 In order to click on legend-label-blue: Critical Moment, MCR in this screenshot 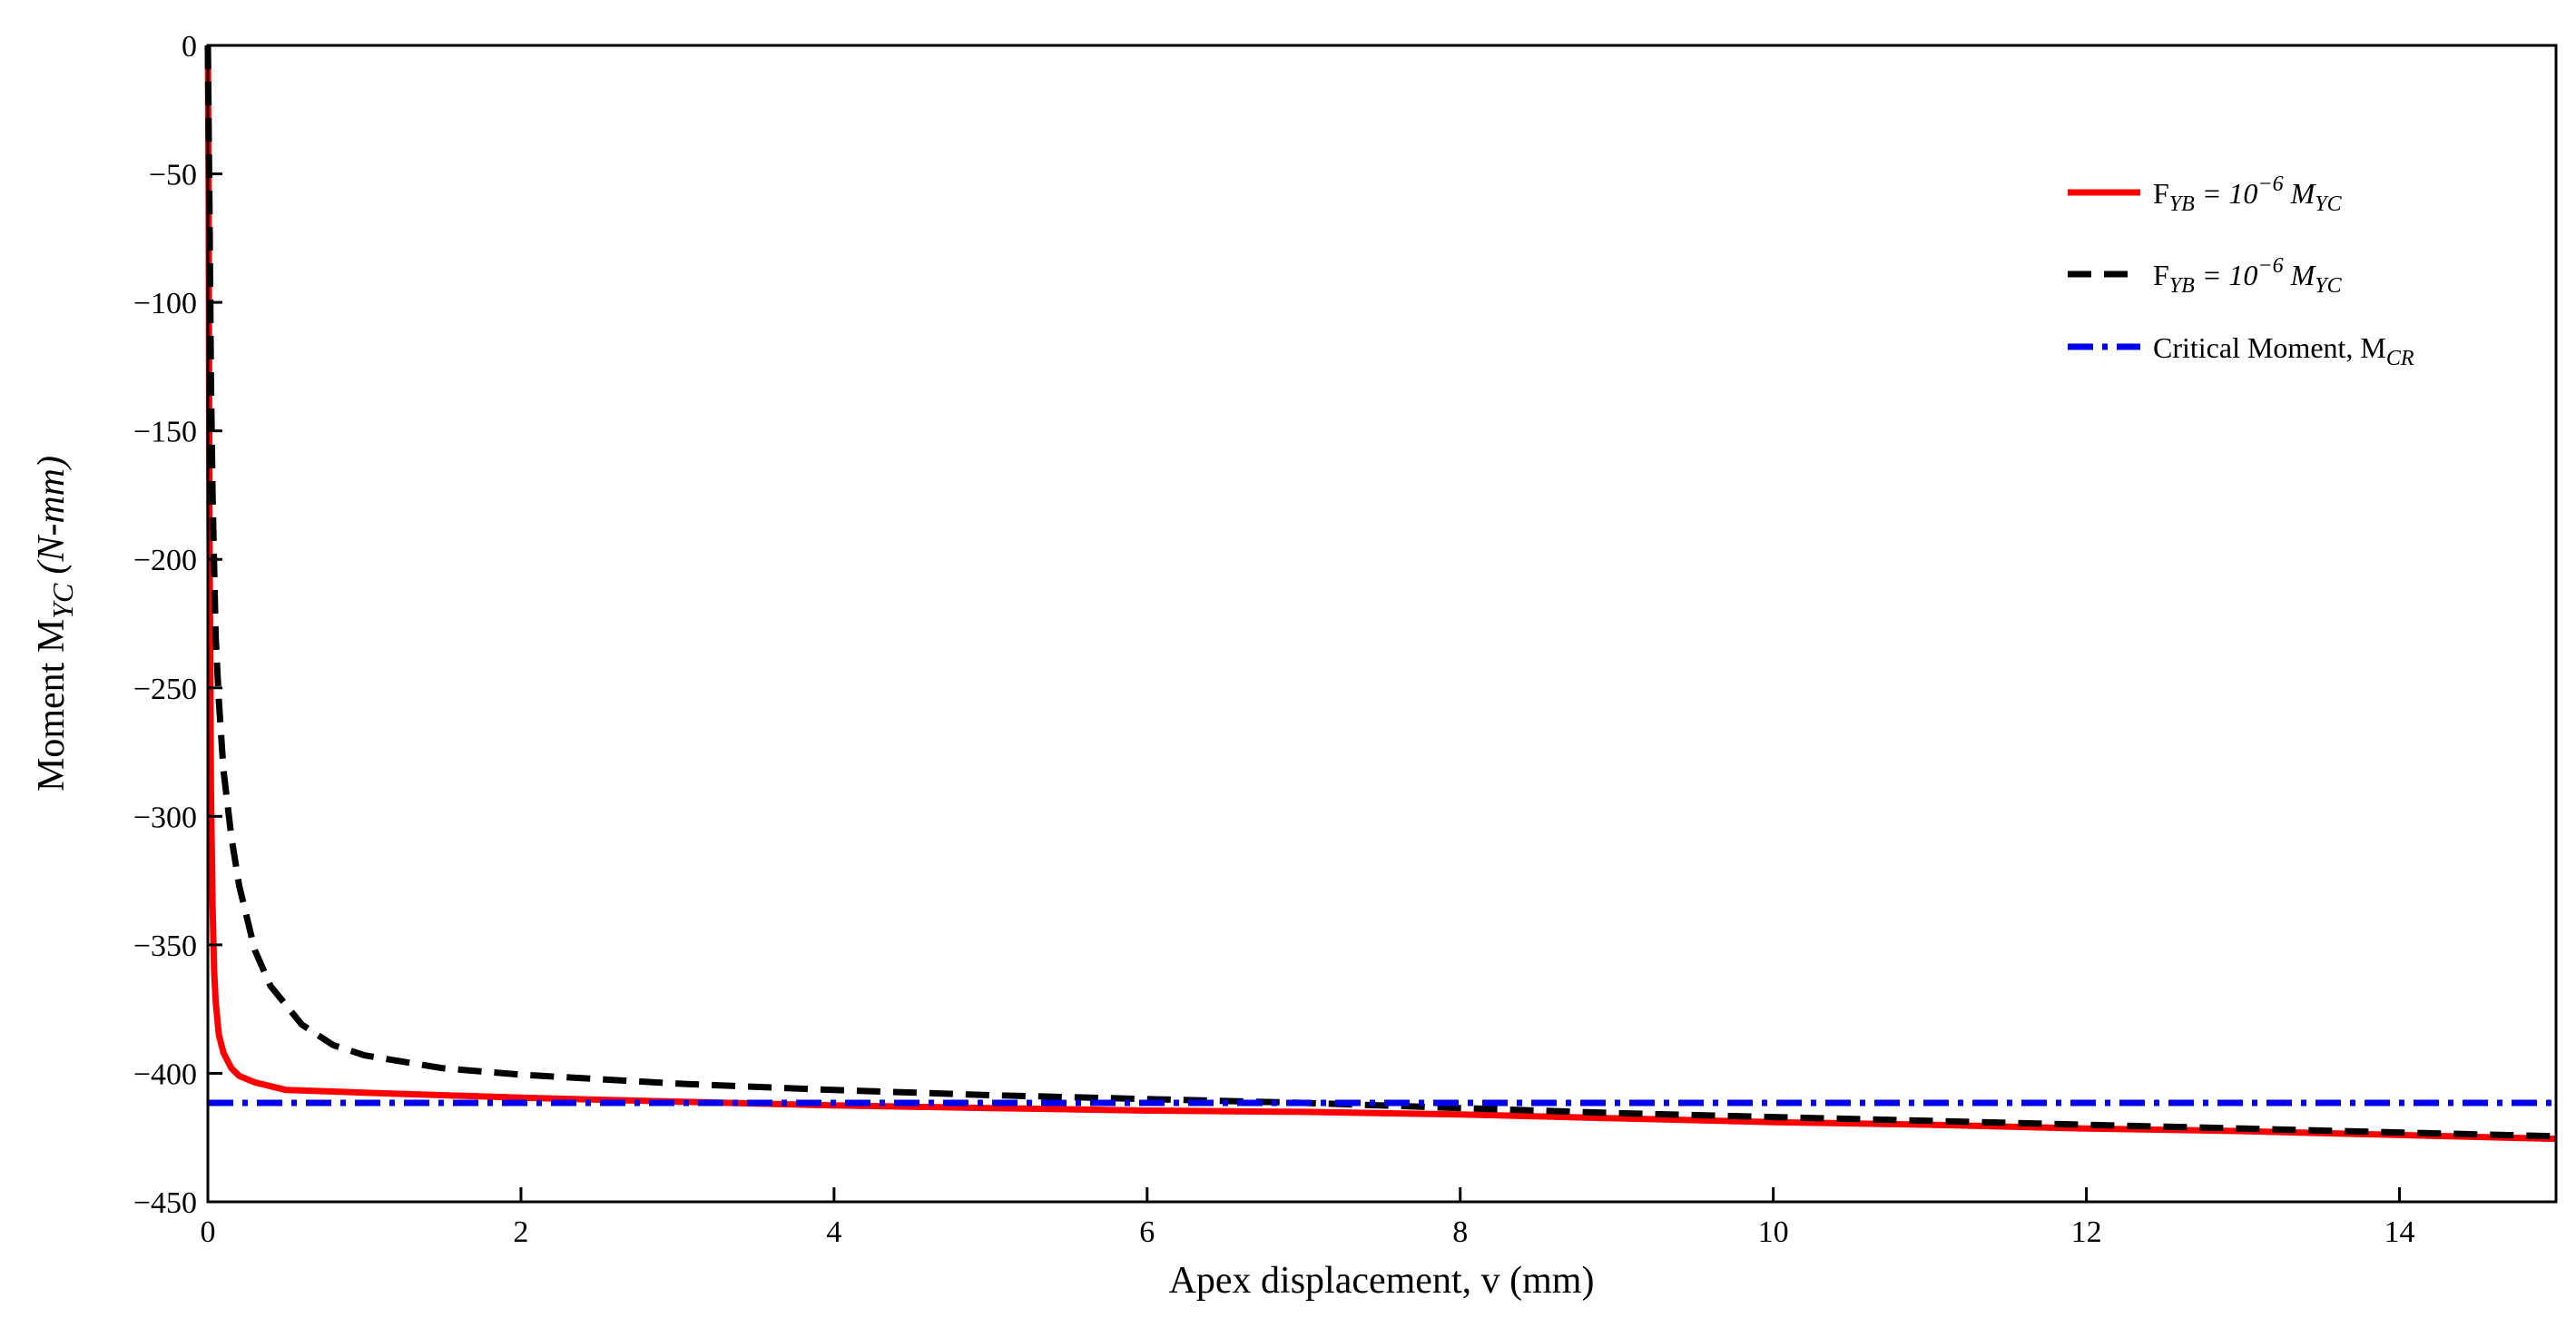, I will do `click(2283, 350)`.